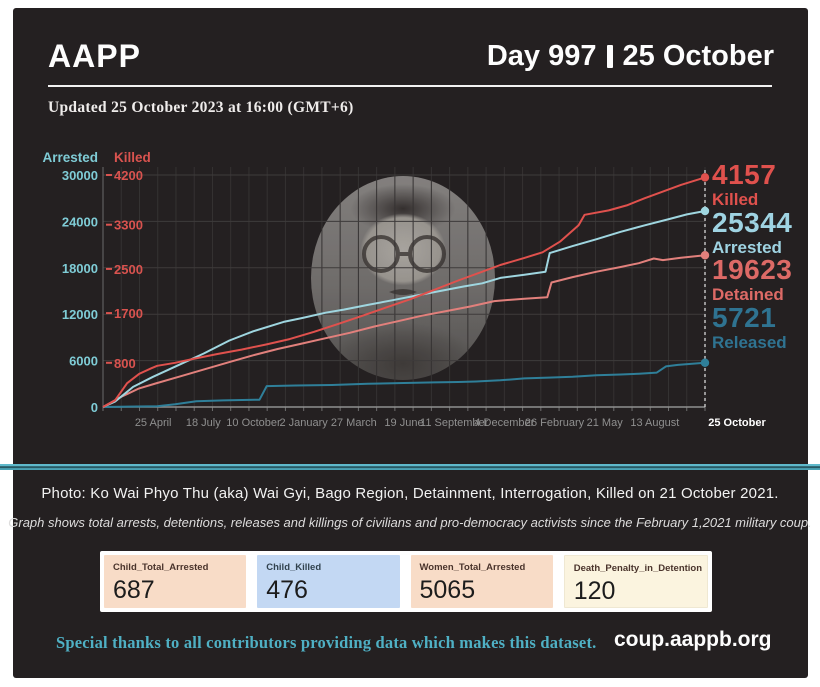 Image resolution: width=820 pixels, height=687 pixels. I want to click on detained-label: Detained, so click(748, 294).